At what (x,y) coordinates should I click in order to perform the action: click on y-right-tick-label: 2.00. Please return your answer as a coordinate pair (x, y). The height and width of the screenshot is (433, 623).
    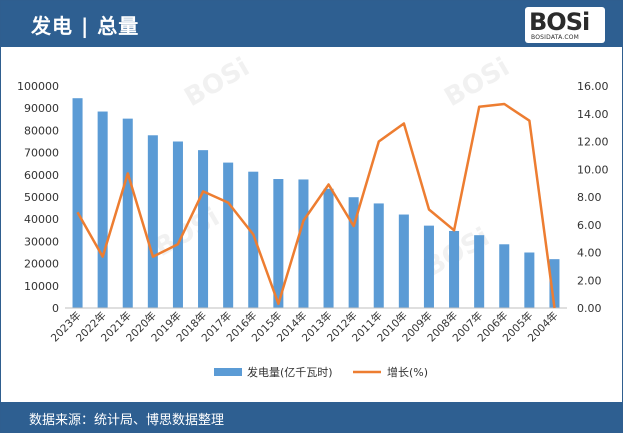
    Looking at the image, I should click on (589, 280).